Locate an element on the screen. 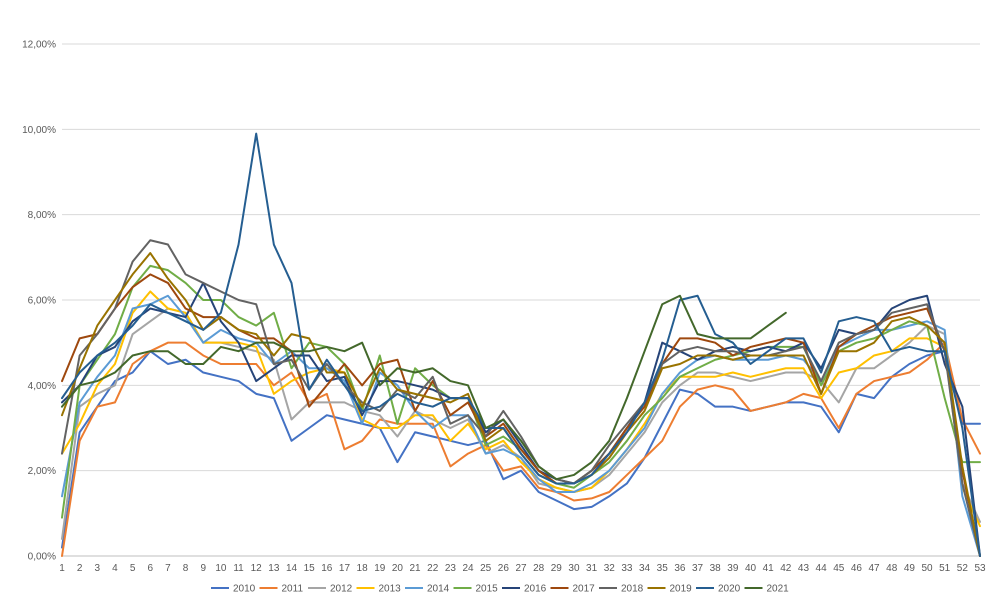 Image resolution: width=1000 pixels, height=604 pixels. x-tick-label: 45 is located at coordinates (839, 568).